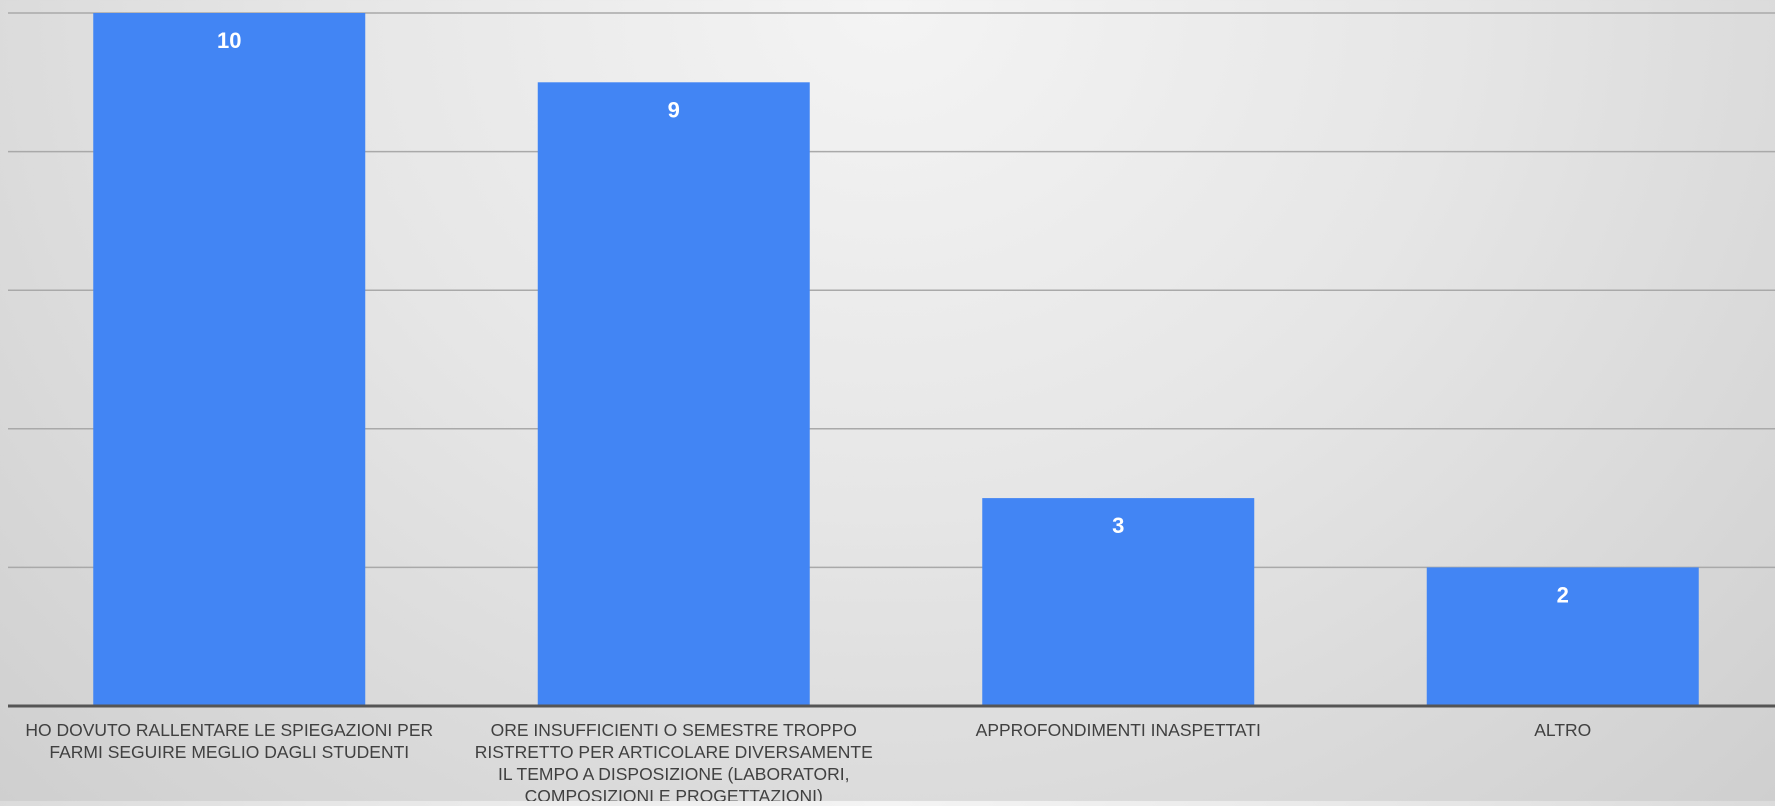  What do you see at coordinates (674, 730) in the screenshot?
I see `category-label-line: ORE INSUFFICIENTI O SEMESTRE TROPPO` at bounding box center [674, 730].